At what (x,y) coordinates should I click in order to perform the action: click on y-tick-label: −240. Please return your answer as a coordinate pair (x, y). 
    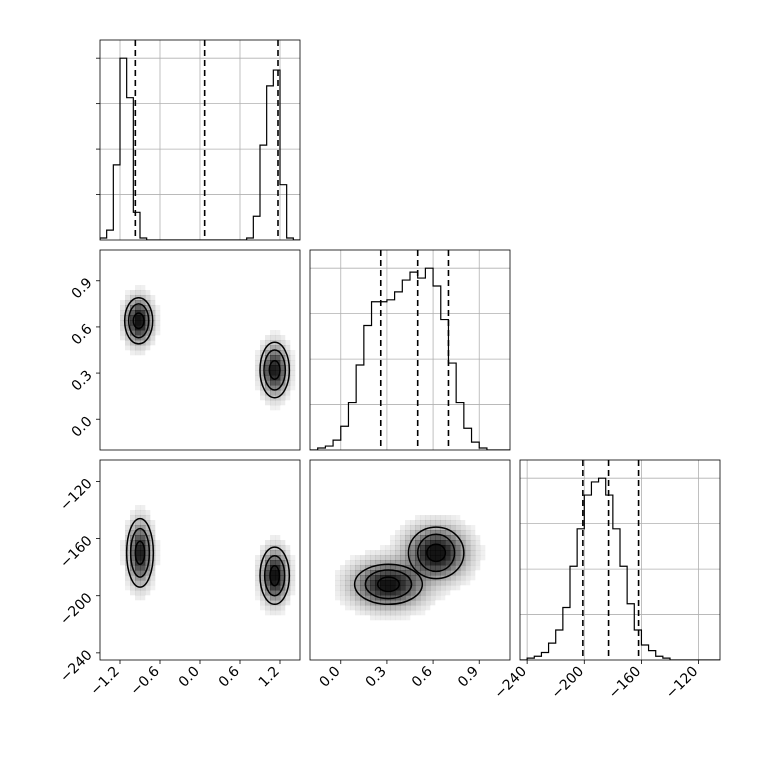
    Looking at the image, I should click on (76, 666).